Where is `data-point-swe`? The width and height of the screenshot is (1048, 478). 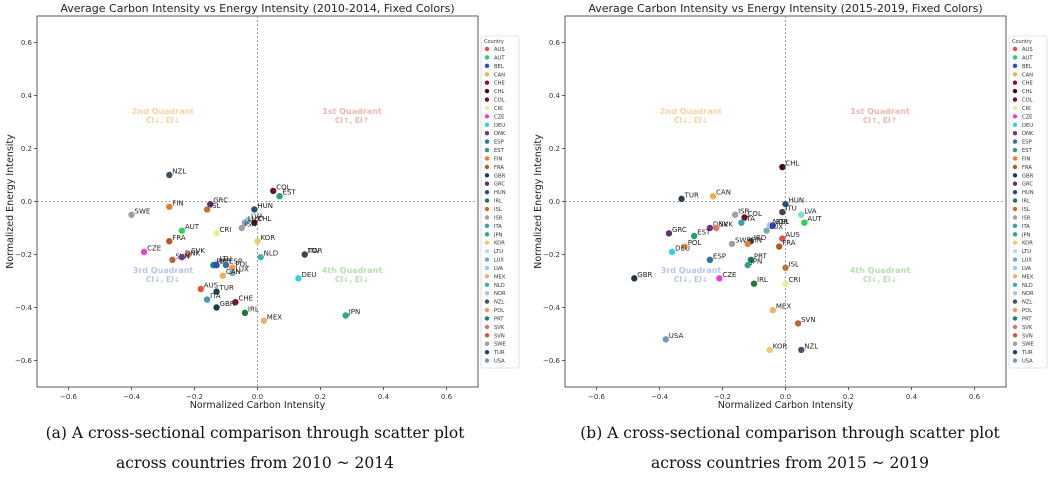 data-point-swe is located at coordinates (732, 244).